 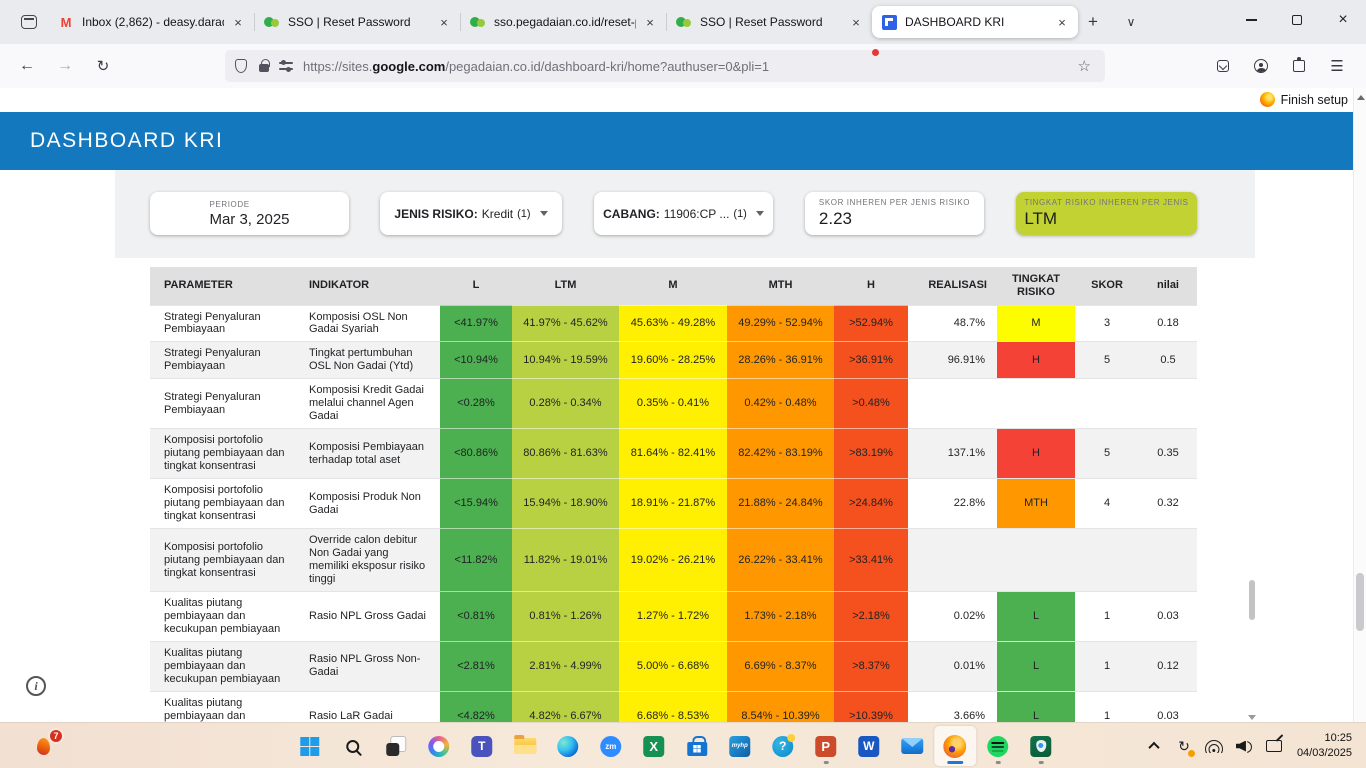 What do you see at coordinates (565, 360) in the screenshot?
I see `cell-band-ltm: 10.94% - 19.59%` at bounding box center [565, 360].